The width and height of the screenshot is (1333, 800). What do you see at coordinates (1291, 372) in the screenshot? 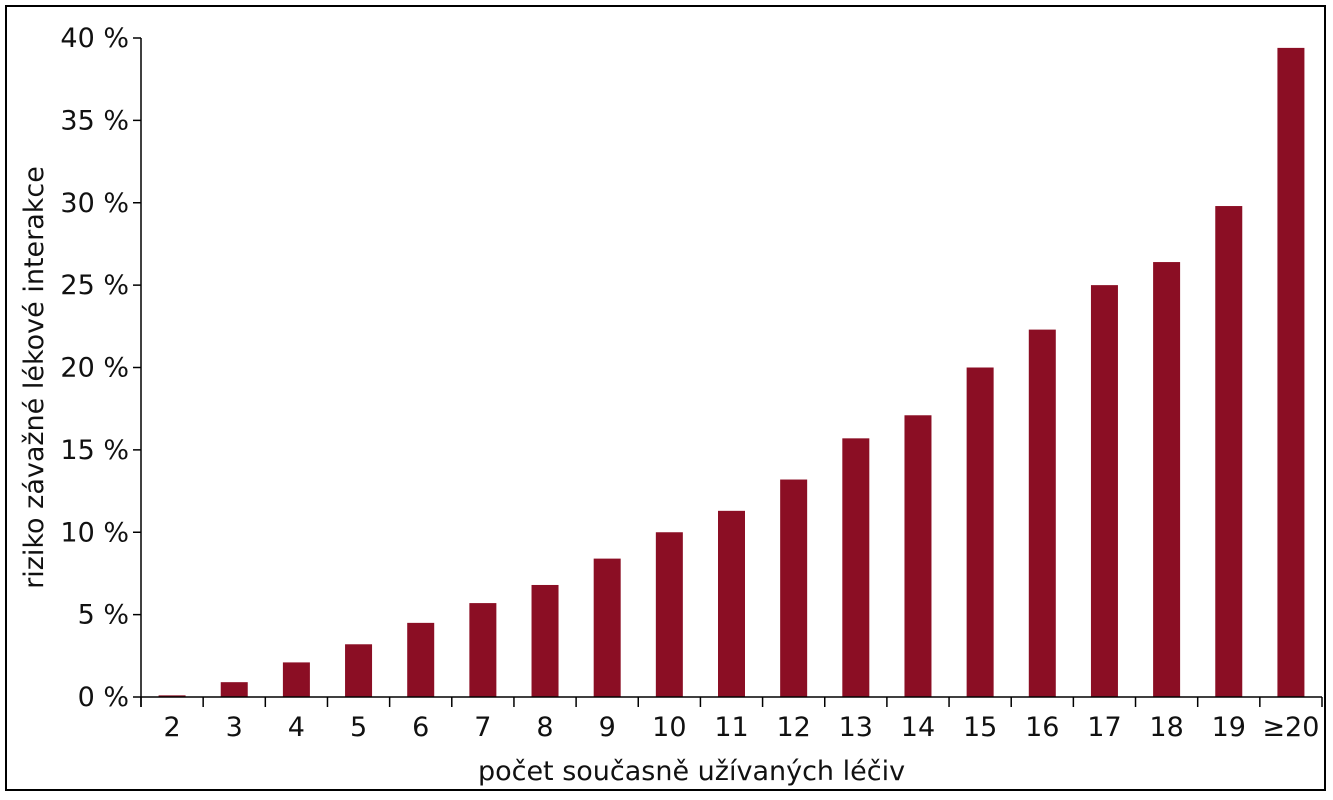
I see `bar-≥20` at bounding box center [1291, 372].